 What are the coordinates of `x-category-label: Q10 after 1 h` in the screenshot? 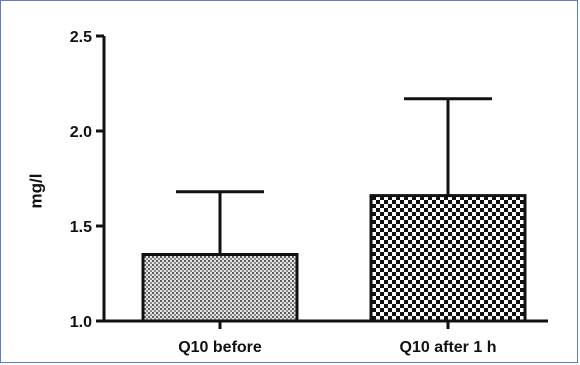 It's located at (448, 347).